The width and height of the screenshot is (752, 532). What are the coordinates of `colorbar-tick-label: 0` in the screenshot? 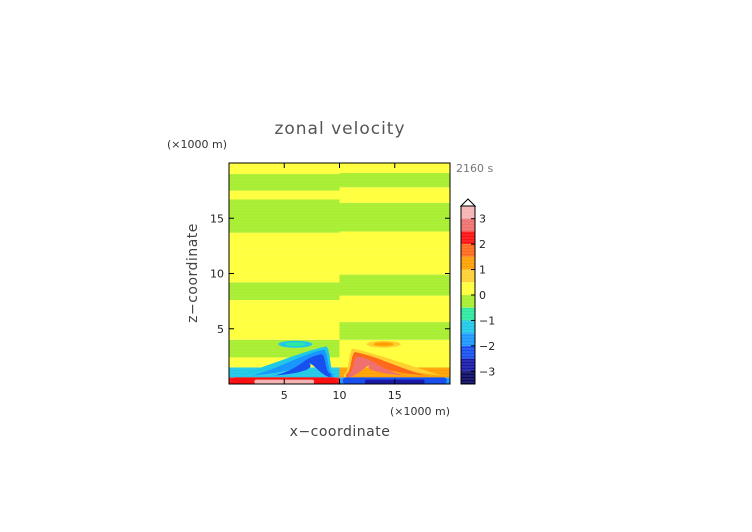 It's located at (482, 295).